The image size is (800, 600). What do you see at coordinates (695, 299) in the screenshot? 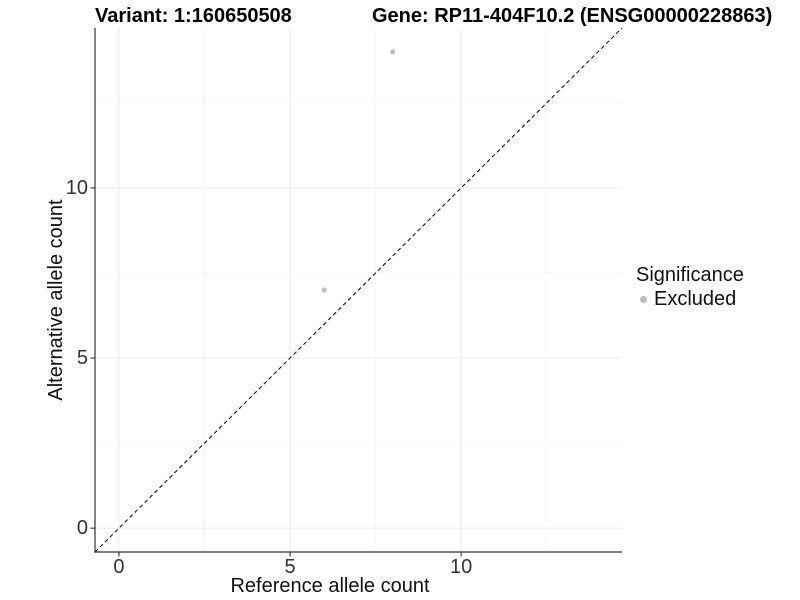
I see `legend-entry-label: Excluded` at bounding box center [695, 299].